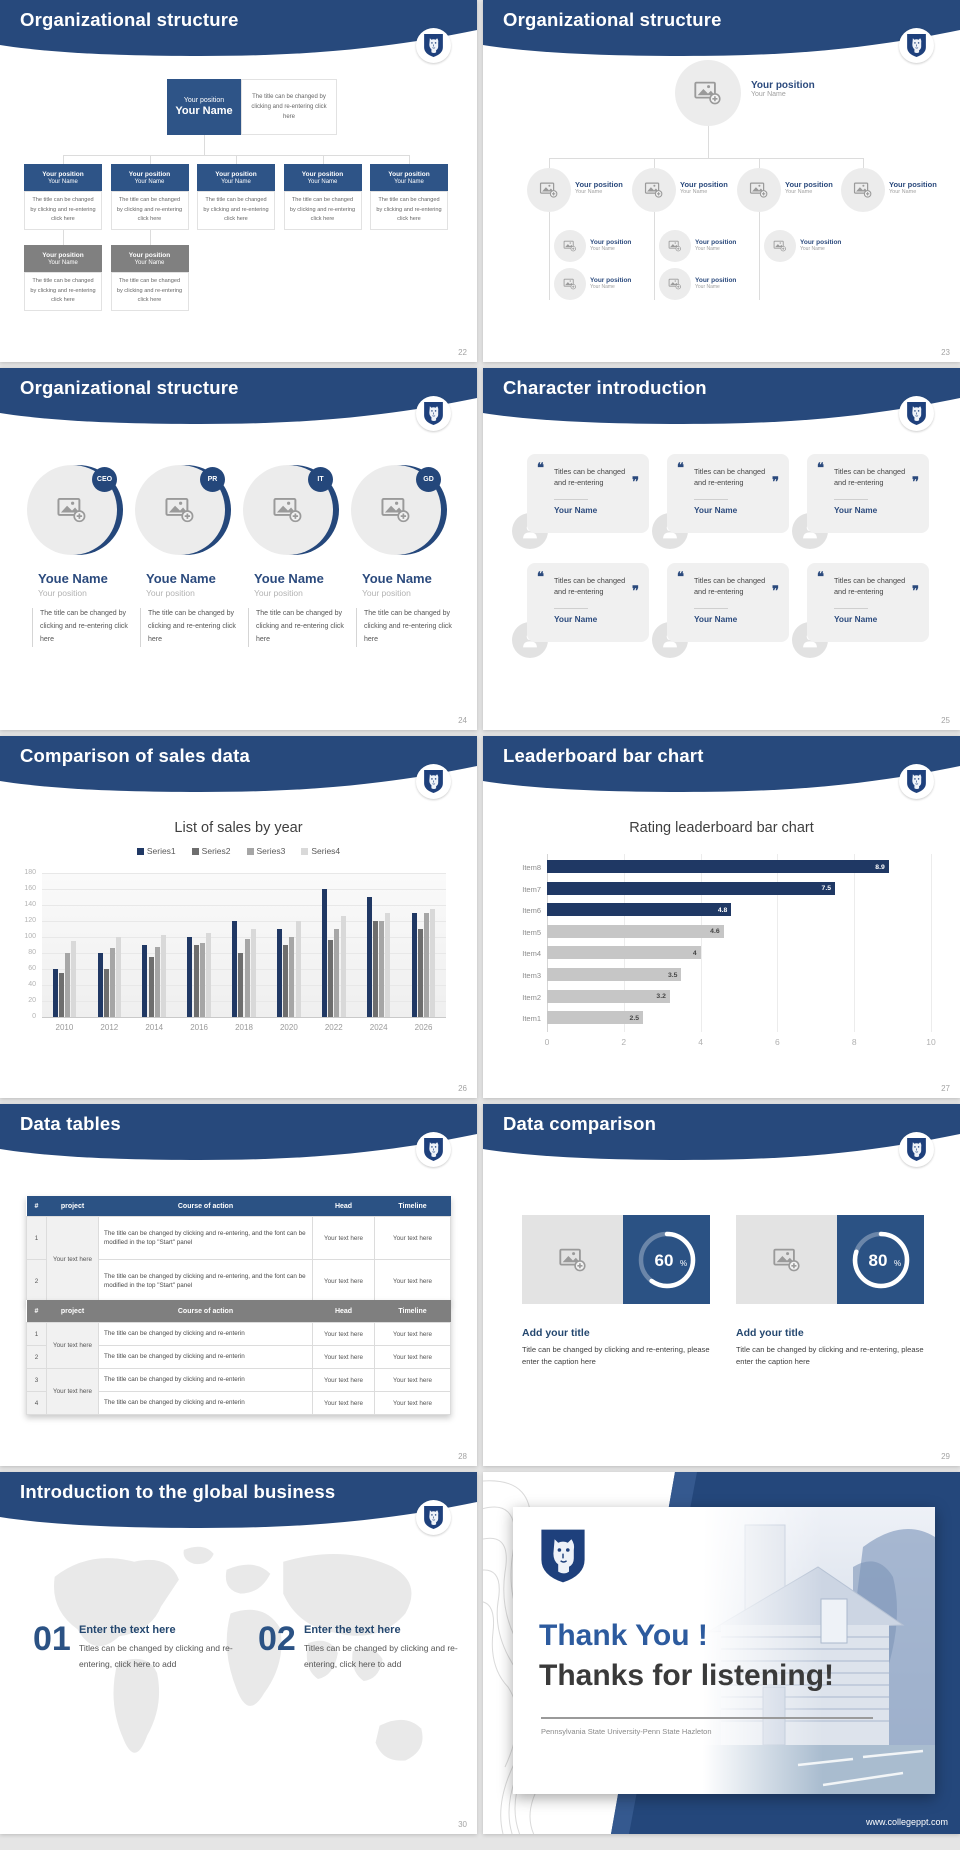  What do you see at coordinates (52, 1639) in the screenshot?
I see `step-number: 01` at bounding box center [52, 1639].